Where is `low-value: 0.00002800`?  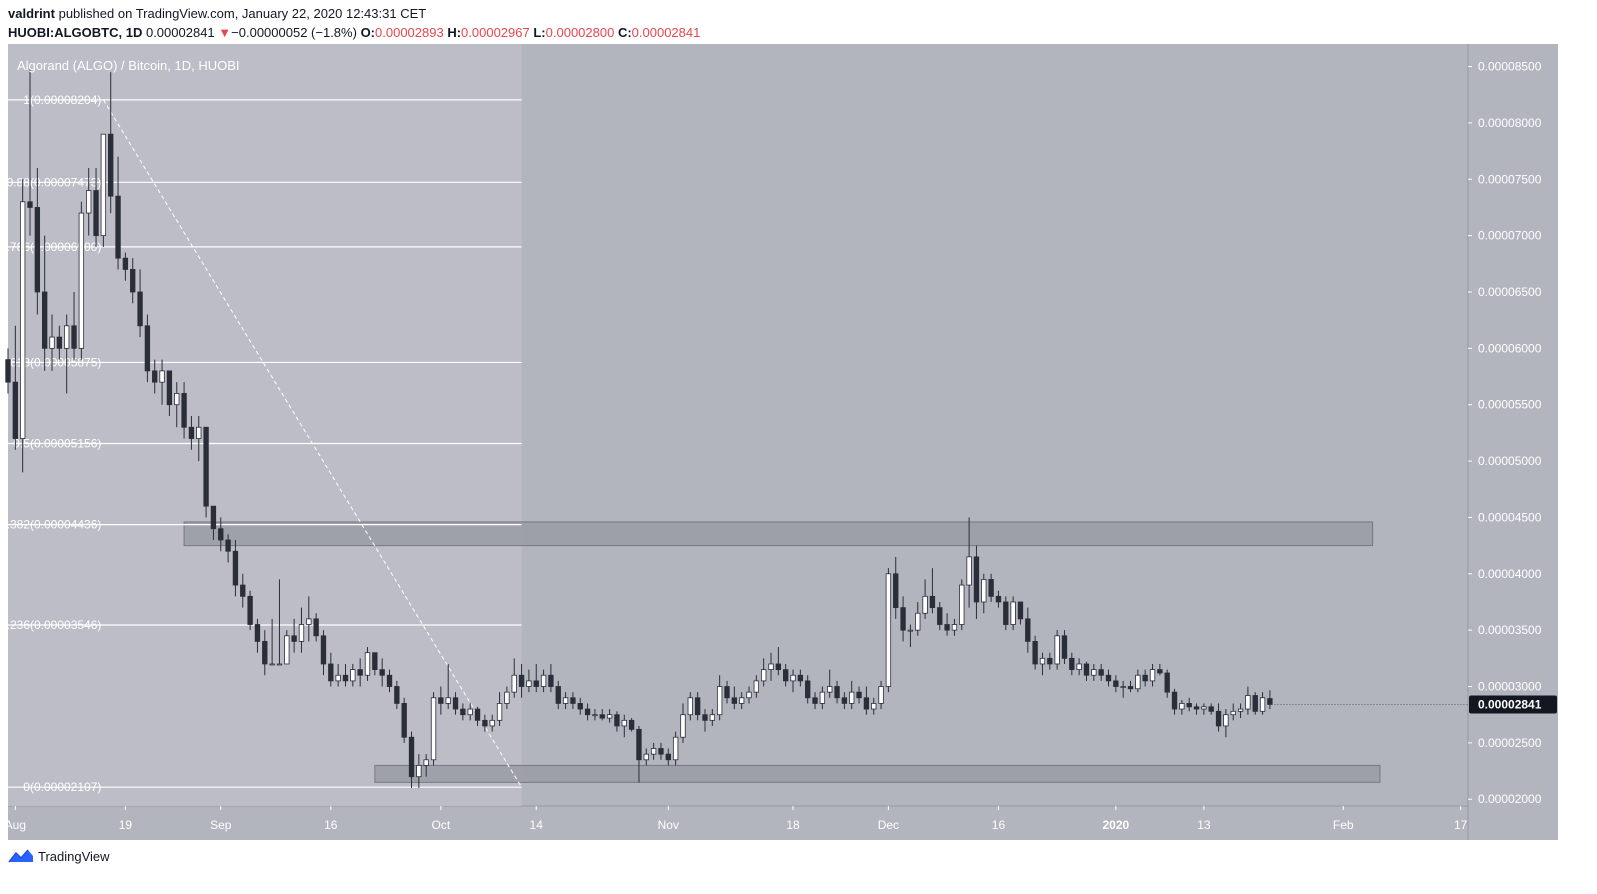
low-value: 0.00002800 is located at coordinates (580, 32).